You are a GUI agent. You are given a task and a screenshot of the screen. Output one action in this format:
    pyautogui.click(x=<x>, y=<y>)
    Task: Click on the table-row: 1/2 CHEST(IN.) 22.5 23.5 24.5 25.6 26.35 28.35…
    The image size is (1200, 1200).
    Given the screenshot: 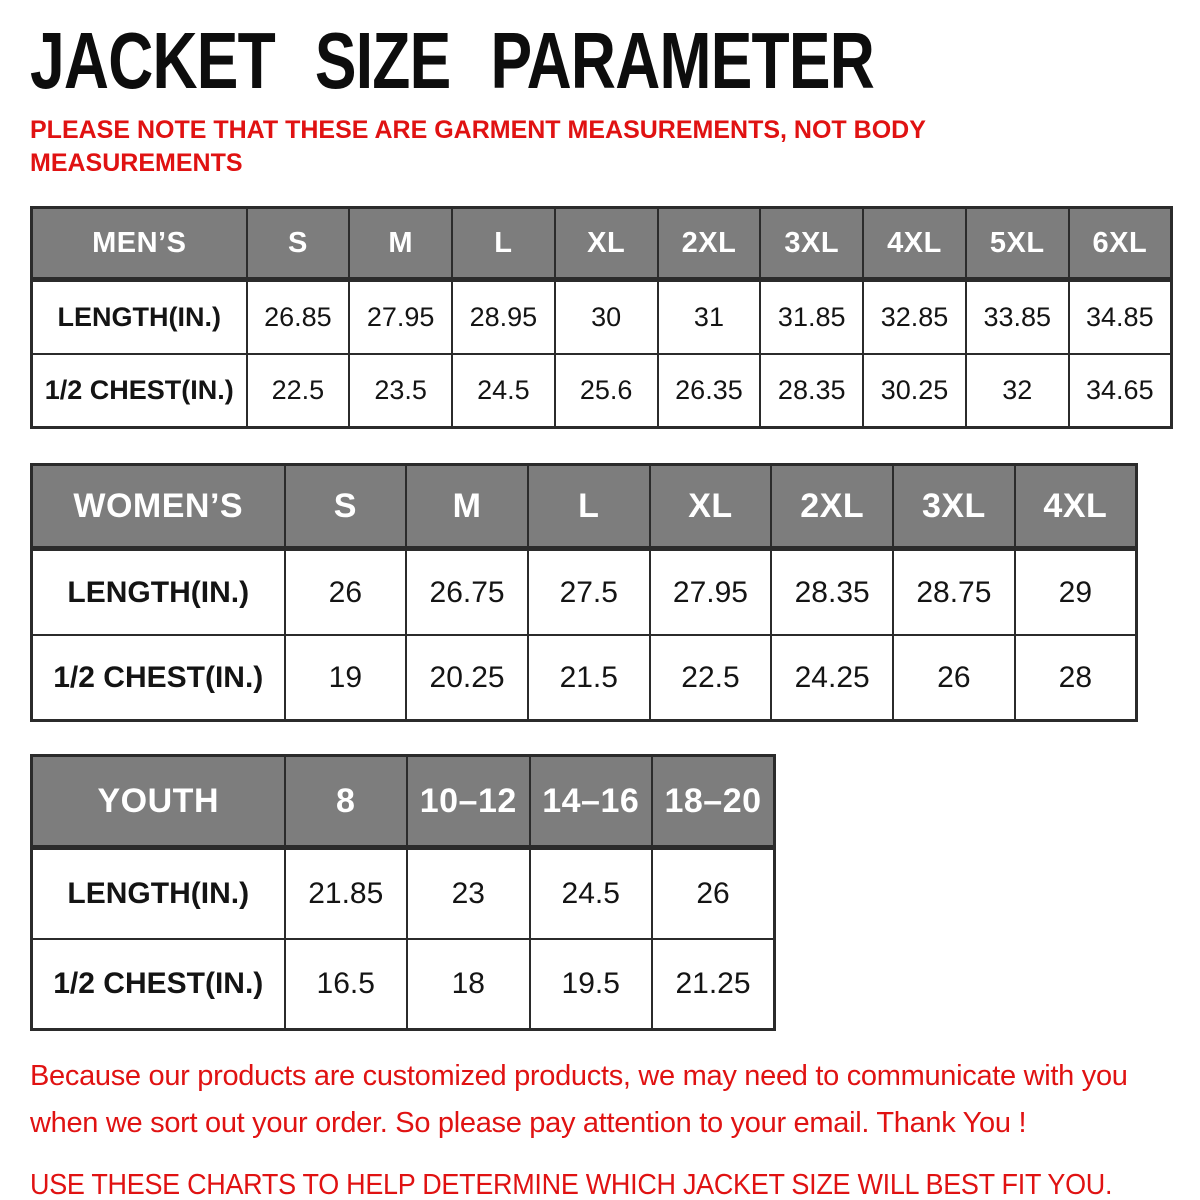 What is the action you would take?
    pyautogui.click(x=601, y=391)
    